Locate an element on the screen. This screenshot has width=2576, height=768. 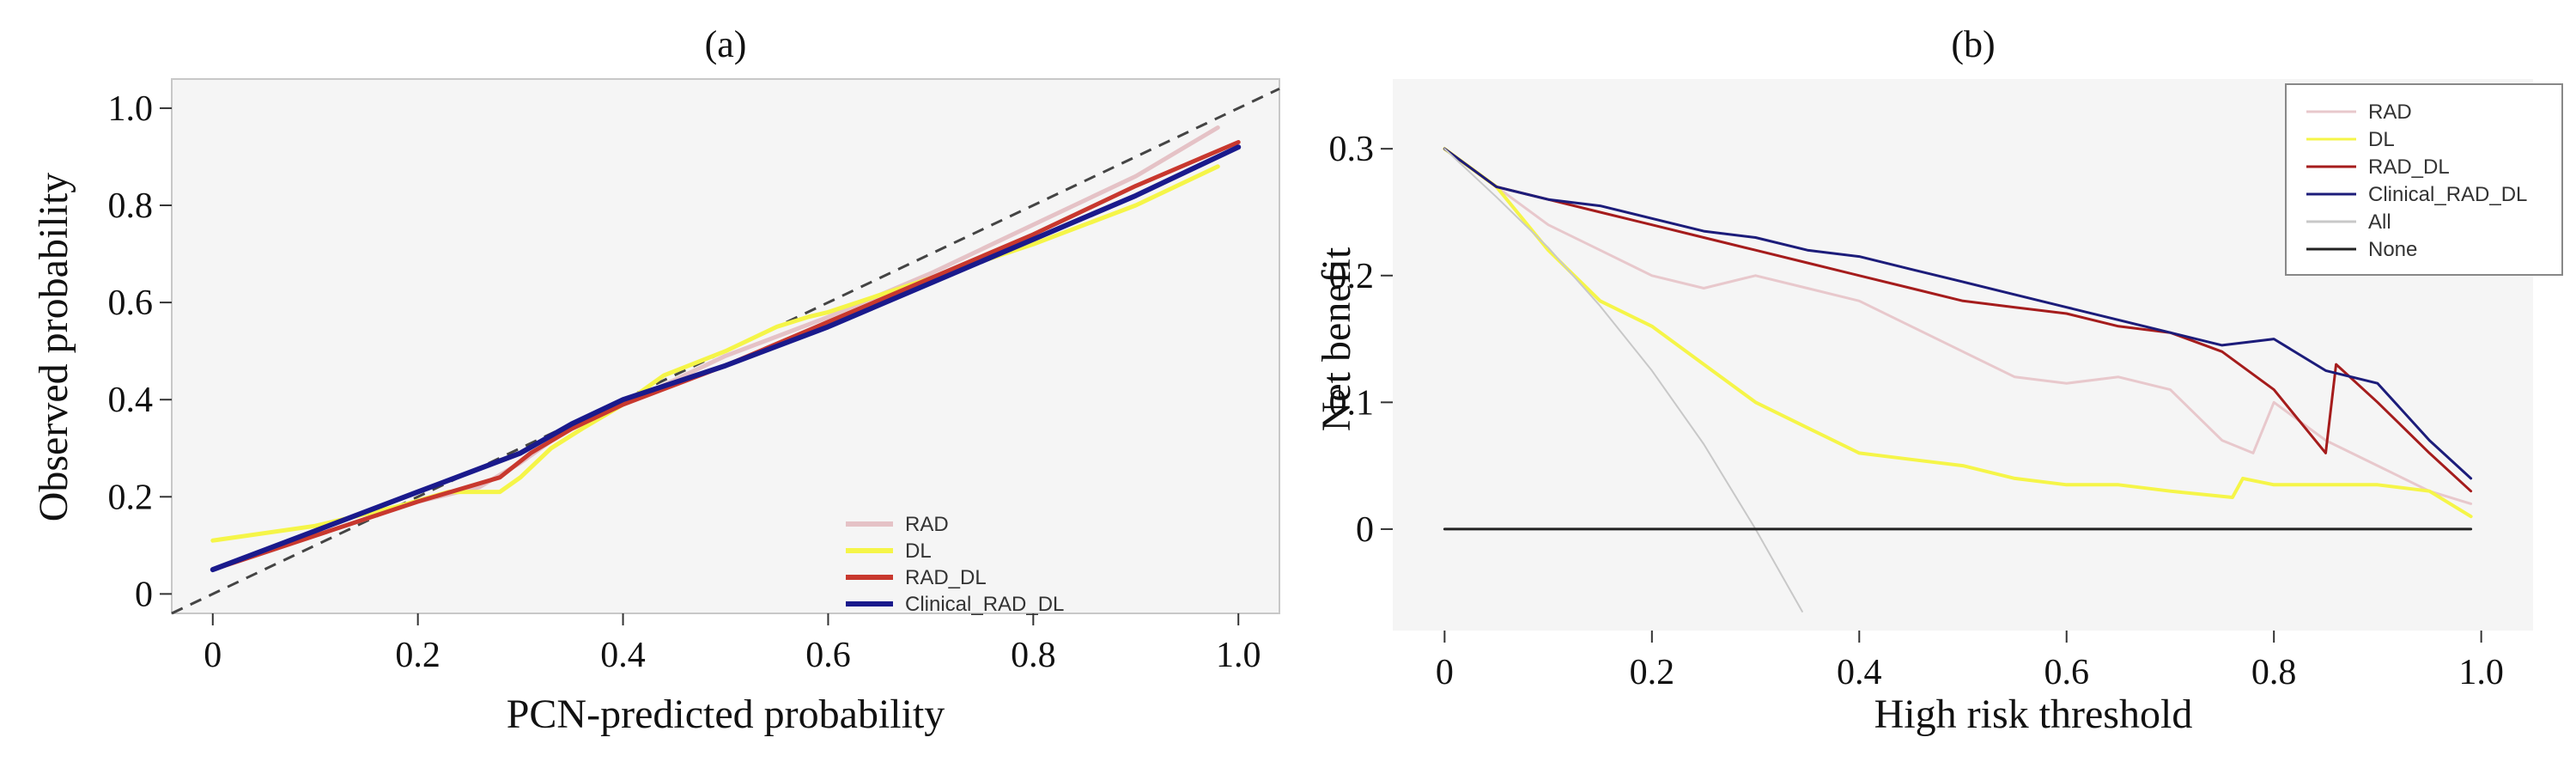
panel-b-y-axis-label: Net benefit is located at coordinates (1336, 339).